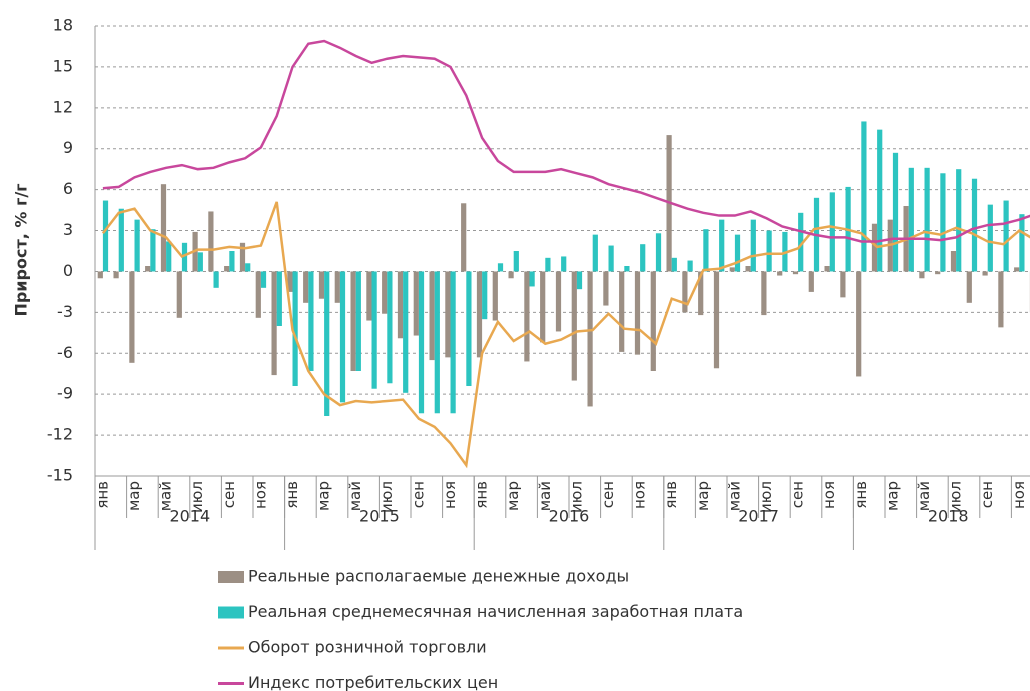 The height and width of the screenshot is (691, 1030). I want to click on year-label: 2017, so click(758, 516).